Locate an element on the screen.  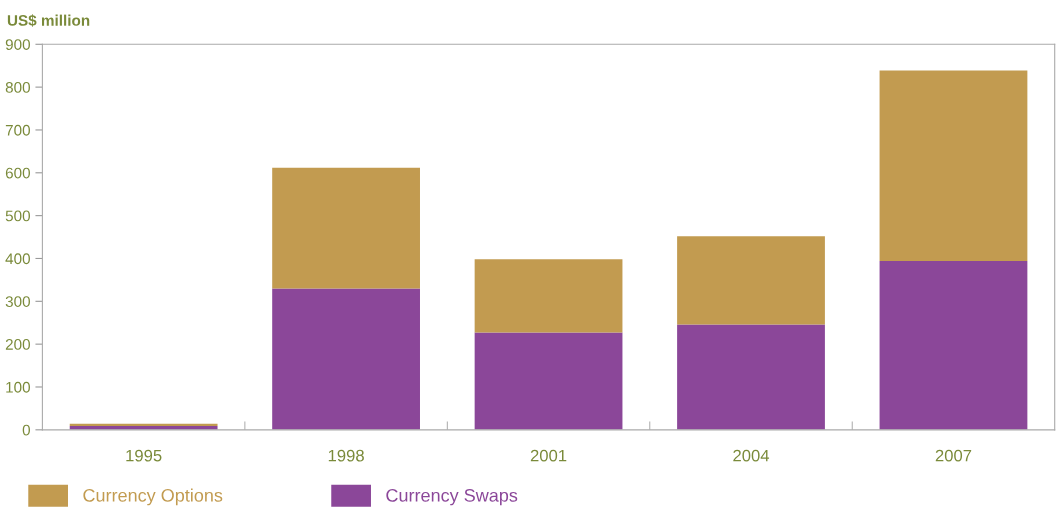
y-tick-label: 500 is located at coordinates (17, 216).